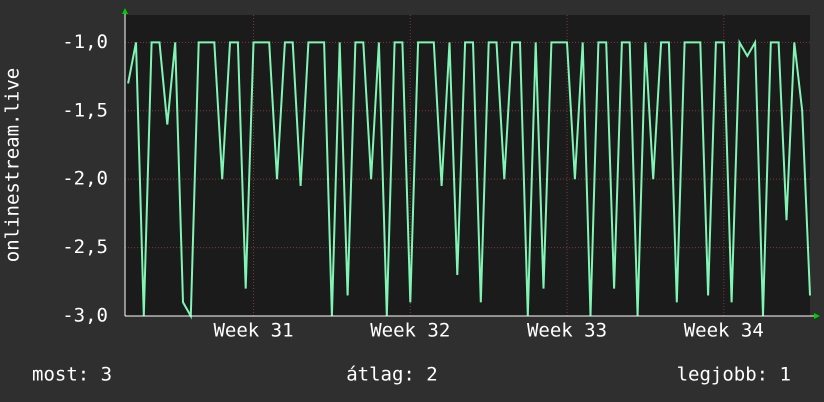 This screenshot has width=824, height=402. What do you see at coordinates (72, 375) in the screenshot?
I see `footer-text: most: 3` at bounding box center [72, 375].